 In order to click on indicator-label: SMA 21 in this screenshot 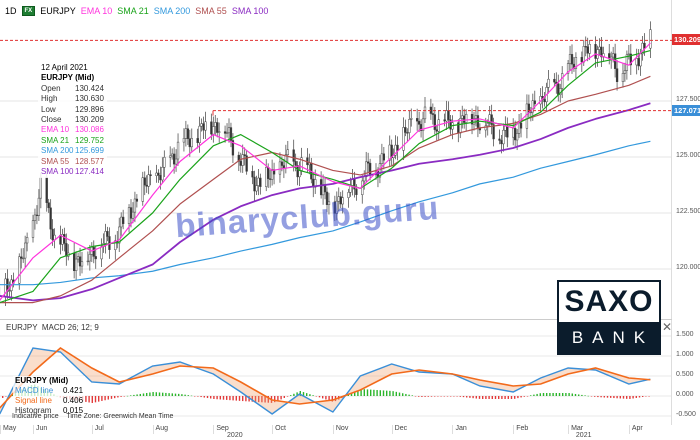, I will do `click(133, 11)`.